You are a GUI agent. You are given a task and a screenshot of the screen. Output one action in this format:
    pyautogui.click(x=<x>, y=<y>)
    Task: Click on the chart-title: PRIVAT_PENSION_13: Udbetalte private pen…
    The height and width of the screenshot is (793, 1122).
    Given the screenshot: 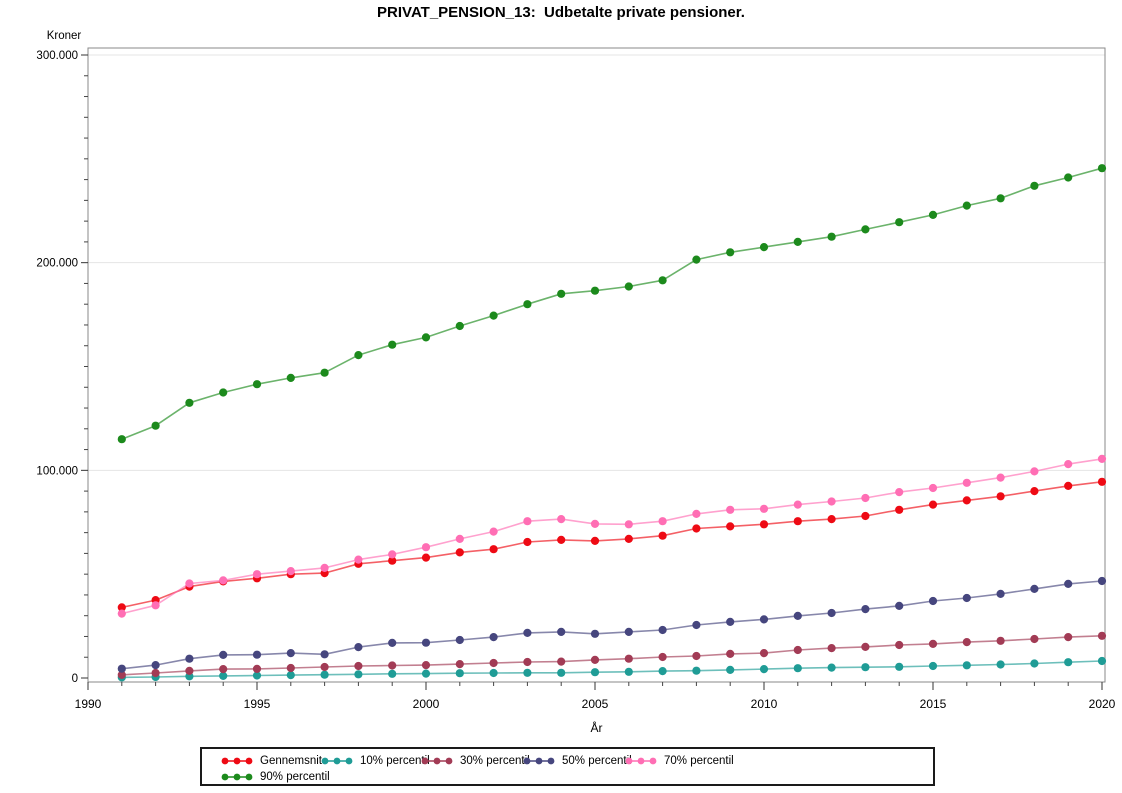 What is the action you would take?
    pyautogui.click(x=561, y=12)
    